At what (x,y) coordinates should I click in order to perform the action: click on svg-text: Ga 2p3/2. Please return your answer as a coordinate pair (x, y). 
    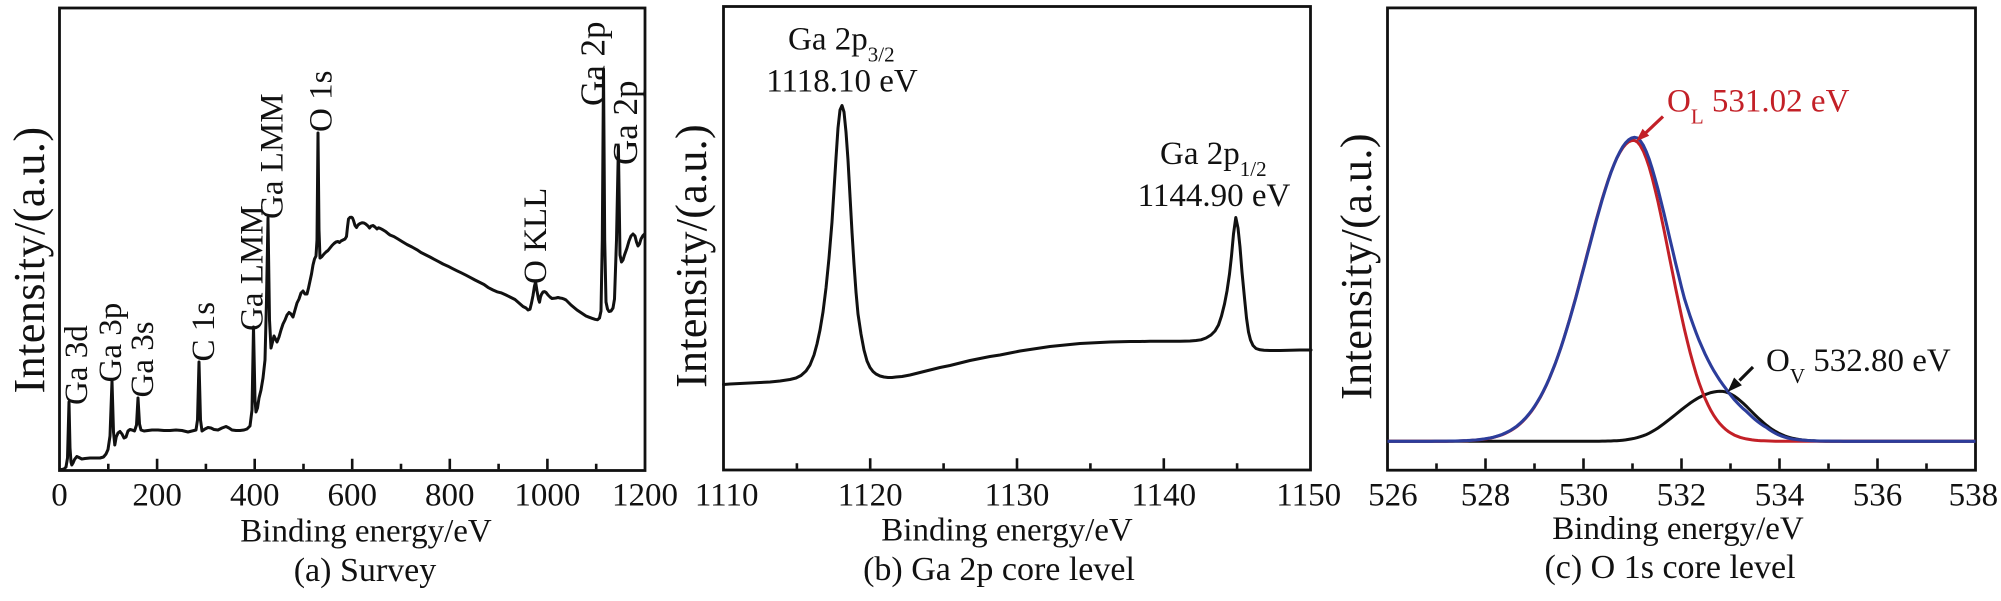
    Looking at the image, I should click on (841, 44).